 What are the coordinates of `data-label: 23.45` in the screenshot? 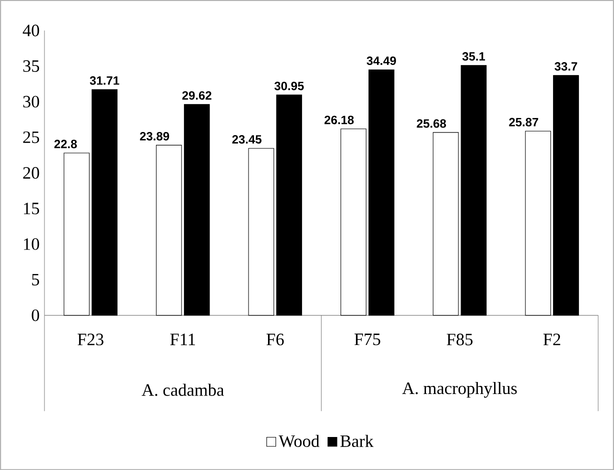 It's located at (247, 139).